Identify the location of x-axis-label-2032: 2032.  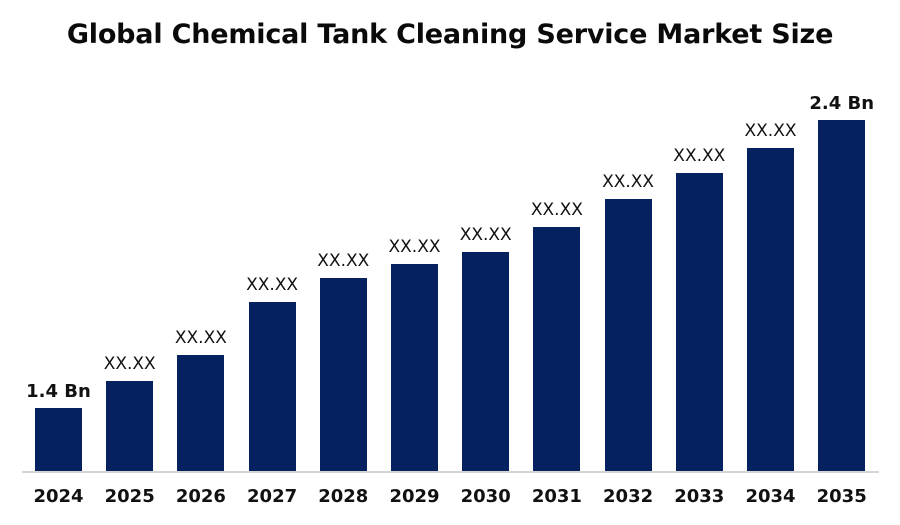
(628, 496).